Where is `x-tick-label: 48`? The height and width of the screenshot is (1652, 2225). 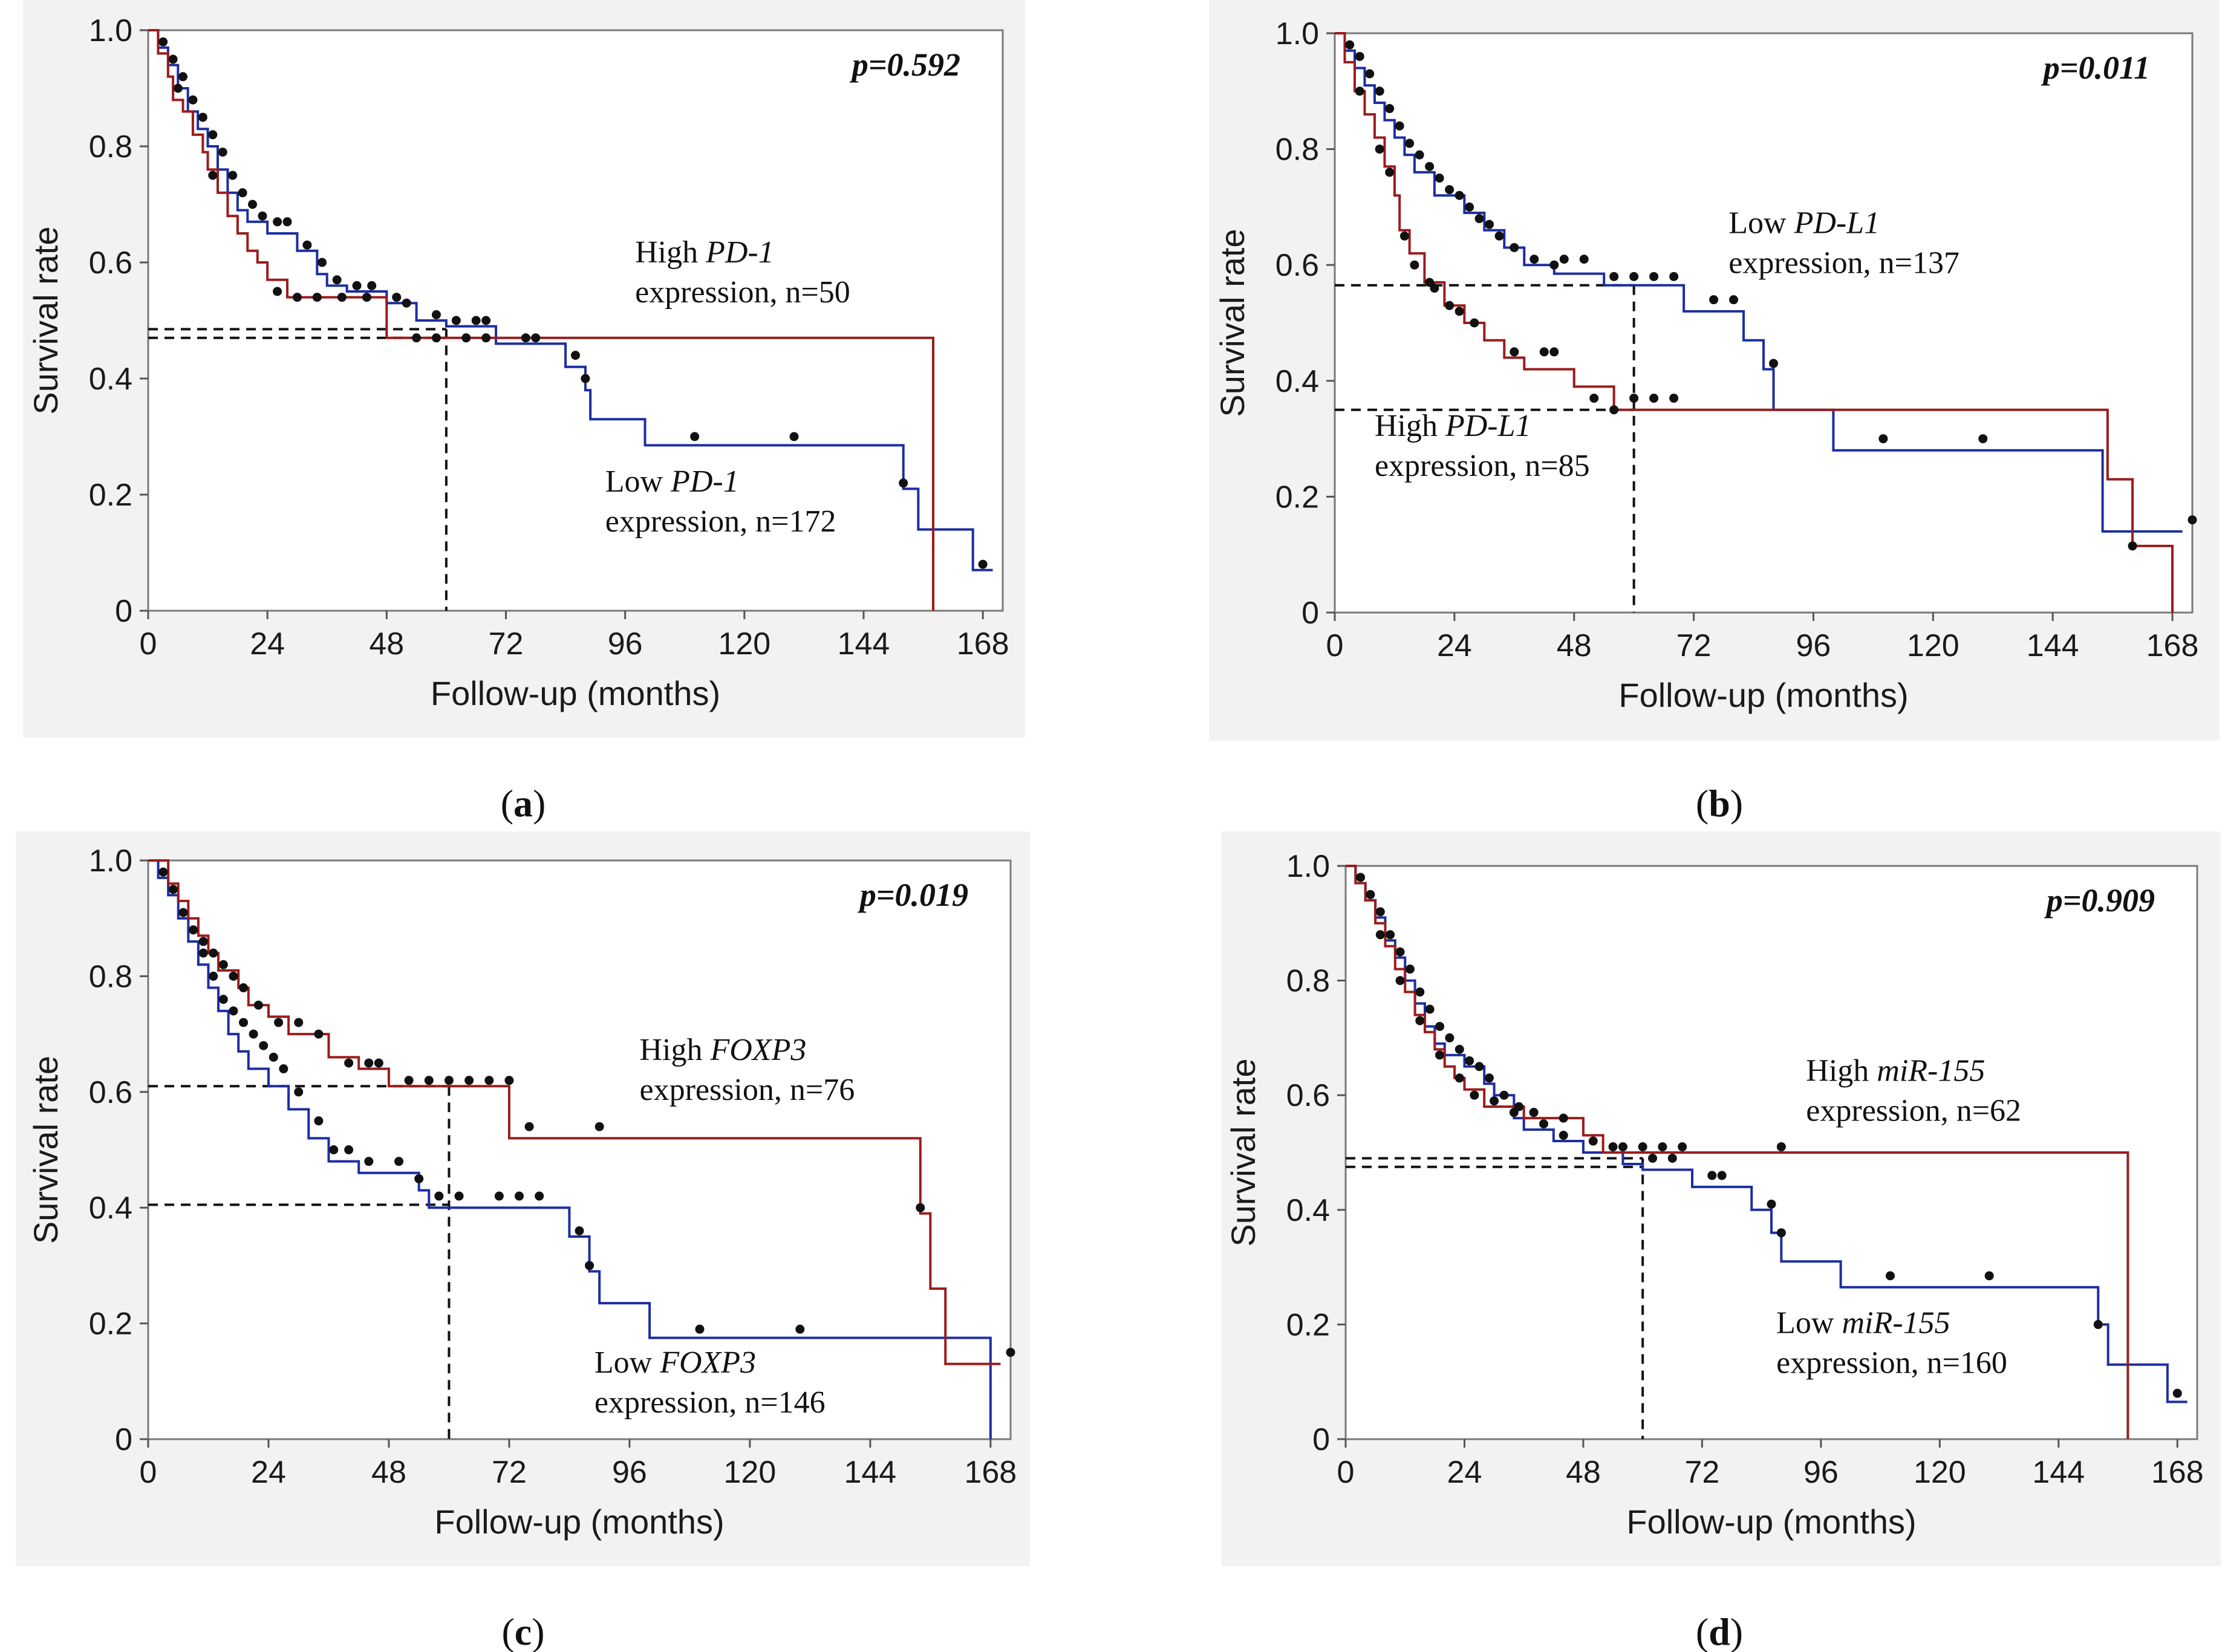
x-tick-label: 48 is located at coordinates (388, 1473).